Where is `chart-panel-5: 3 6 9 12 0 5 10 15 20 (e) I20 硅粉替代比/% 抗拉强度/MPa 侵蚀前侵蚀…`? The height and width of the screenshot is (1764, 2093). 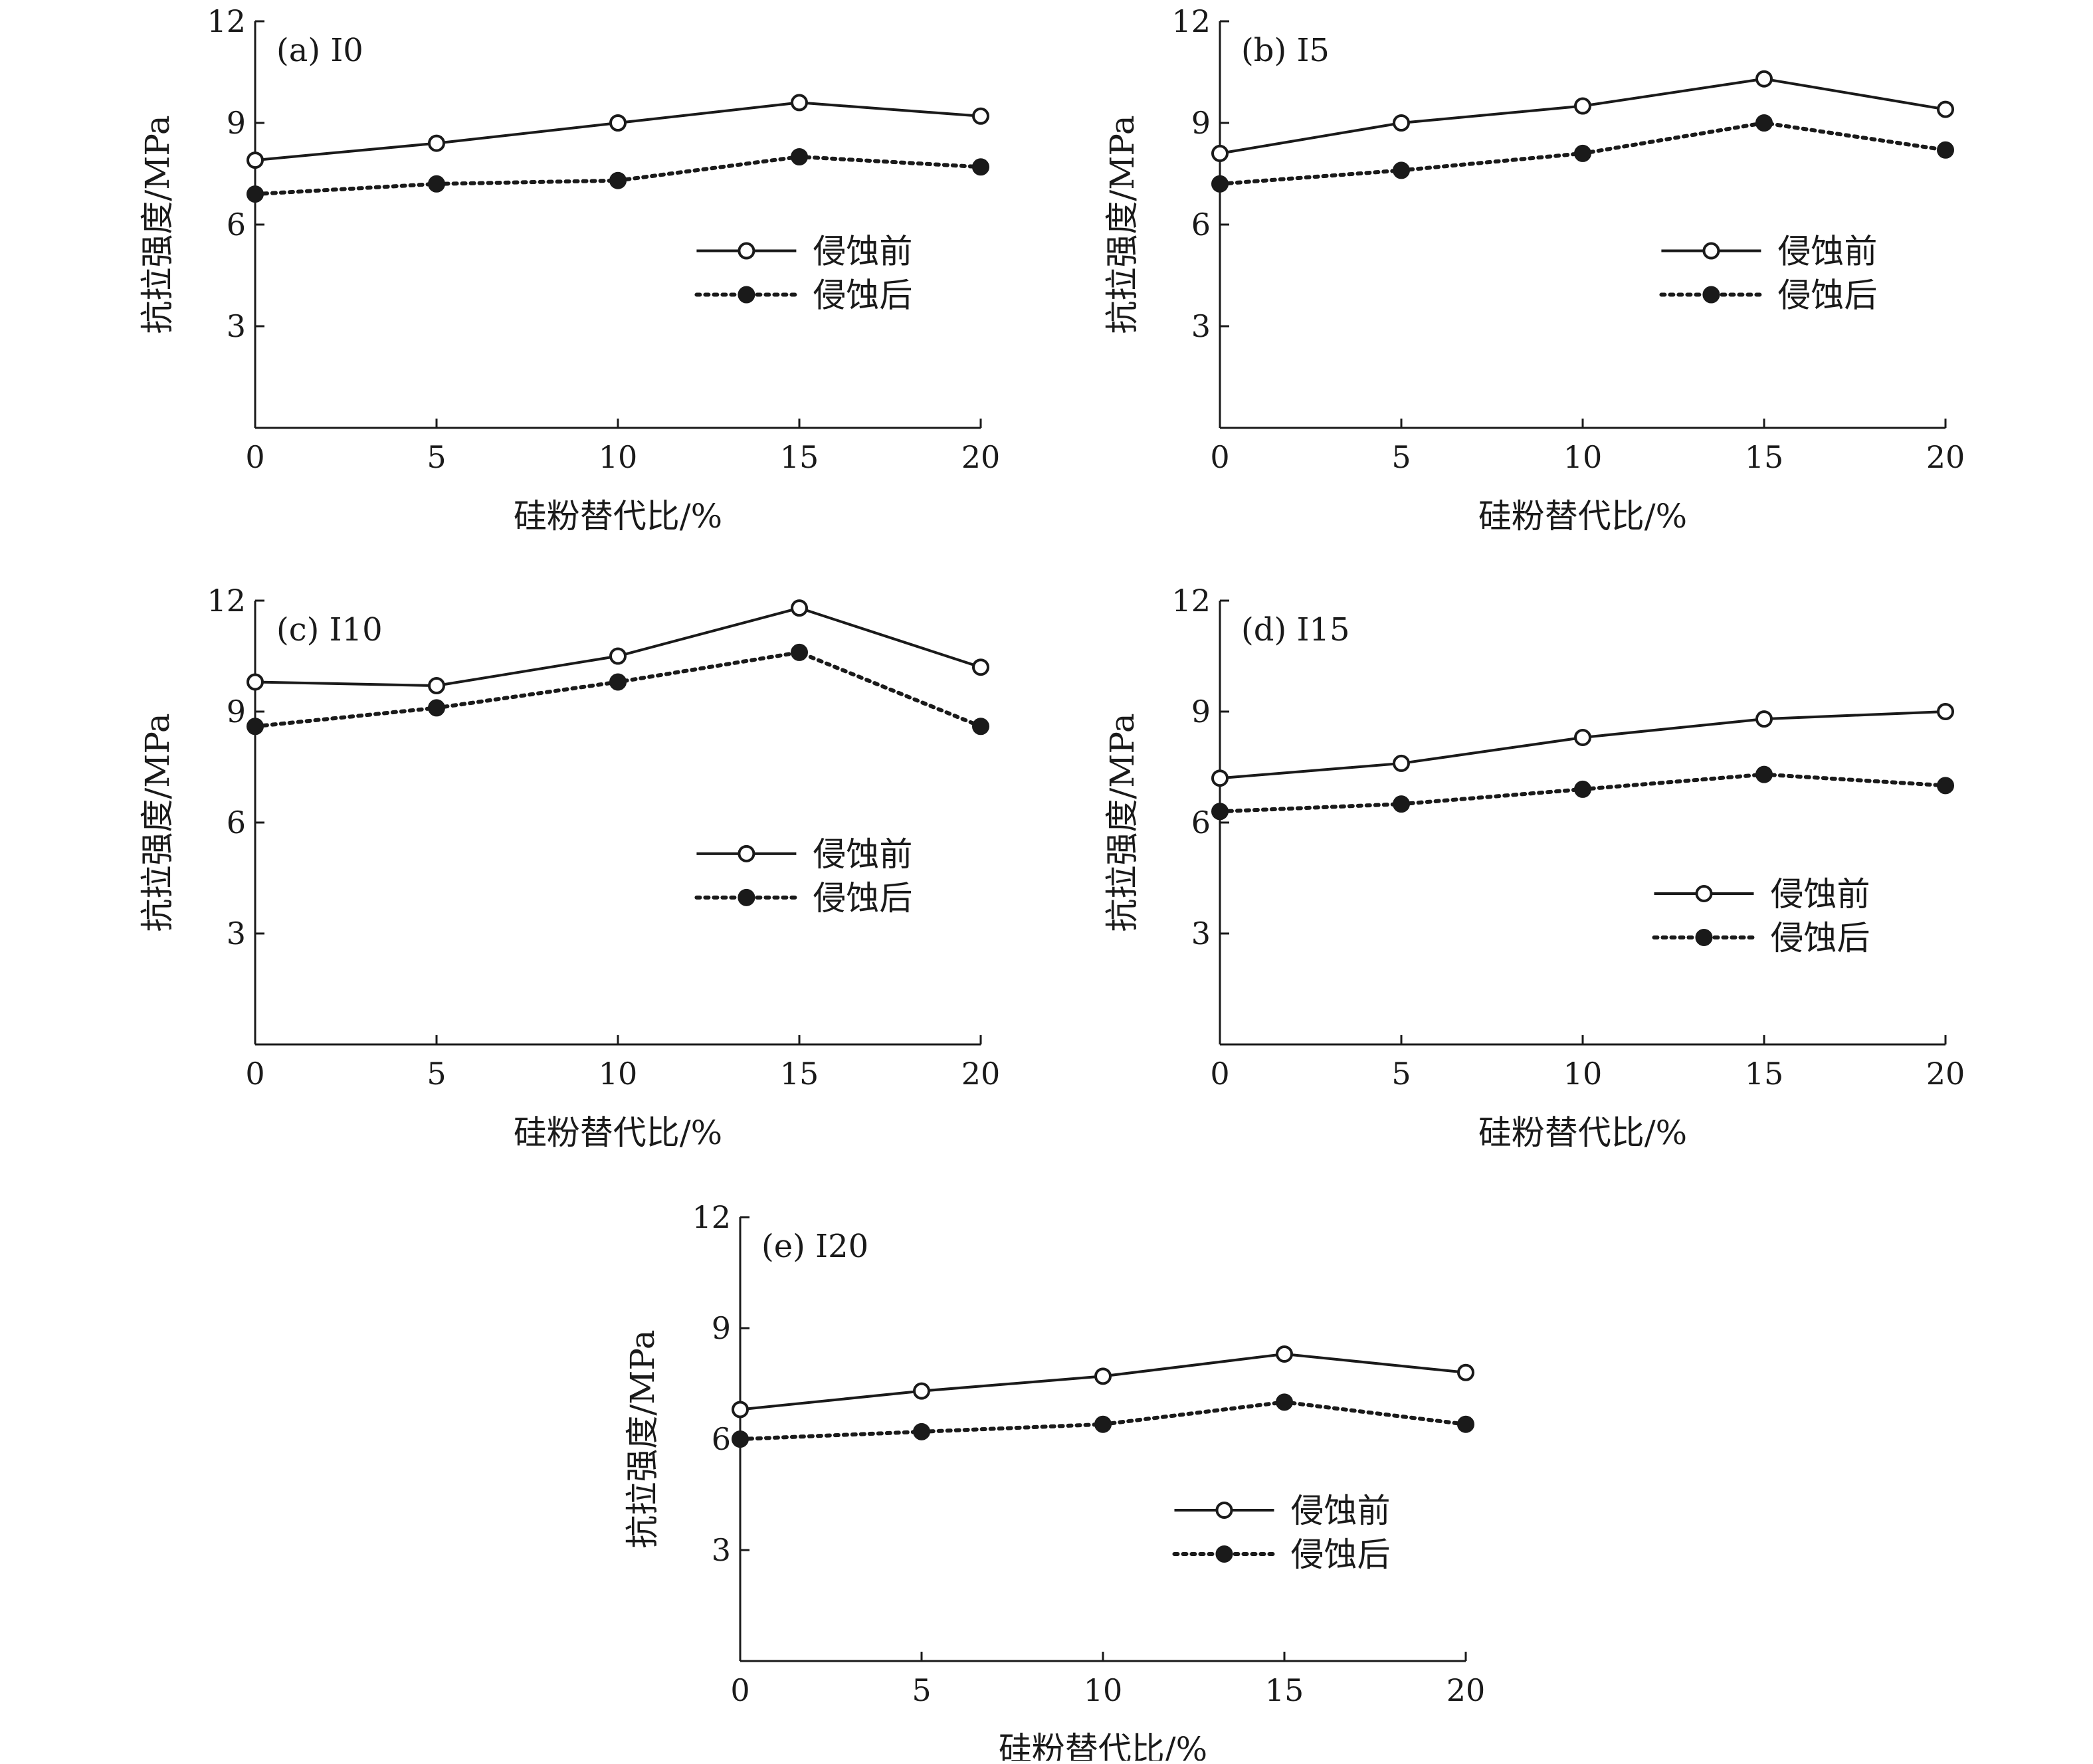 chart-panel-5: 3 6 9 12 0 5 10 15 20 (e) I20 硅粉替代比/% 抗拉强度/MPa 侵蚀前侵蚀… is located at coordinates (1054, 1481).